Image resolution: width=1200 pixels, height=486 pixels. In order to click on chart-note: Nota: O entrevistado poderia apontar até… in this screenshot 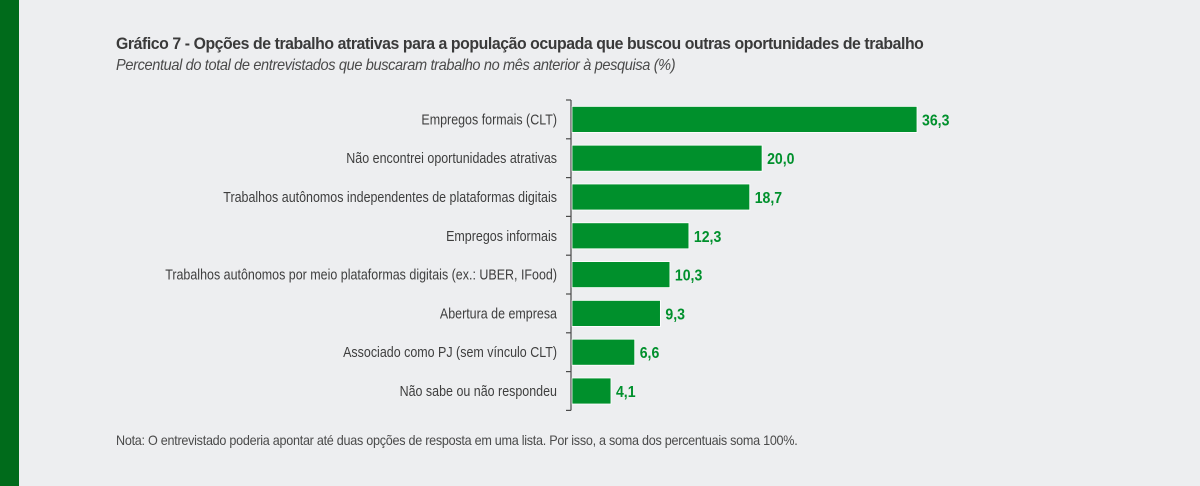, I will do `click(457, 440)`.